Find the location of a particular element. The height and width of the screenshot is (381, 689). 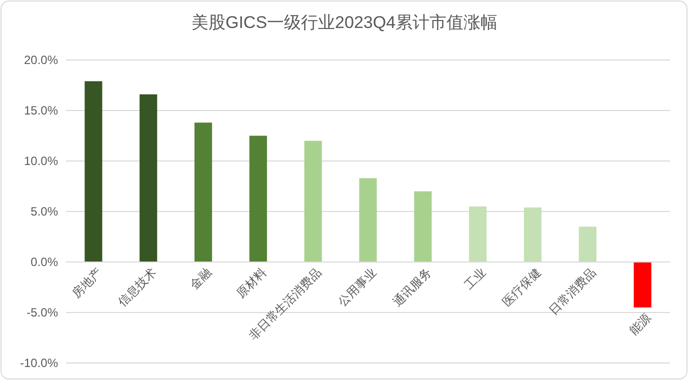

y-tick-label: 10.0% is located at coordinates (41, 161).